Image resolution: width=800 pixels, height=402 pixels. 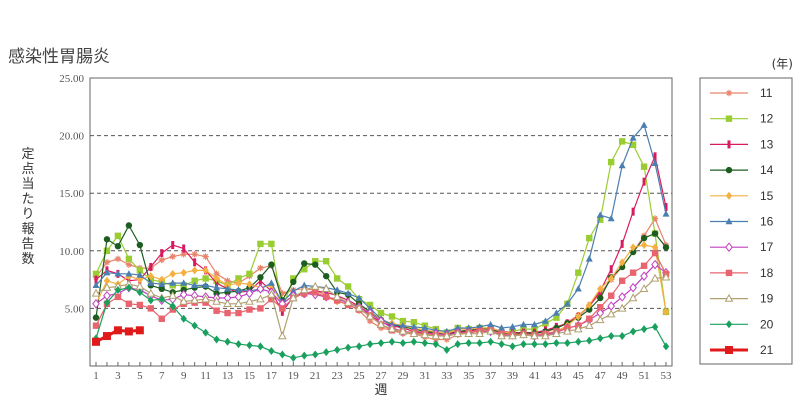 I want to click on point-19-w45, so click(x=578, y=328).